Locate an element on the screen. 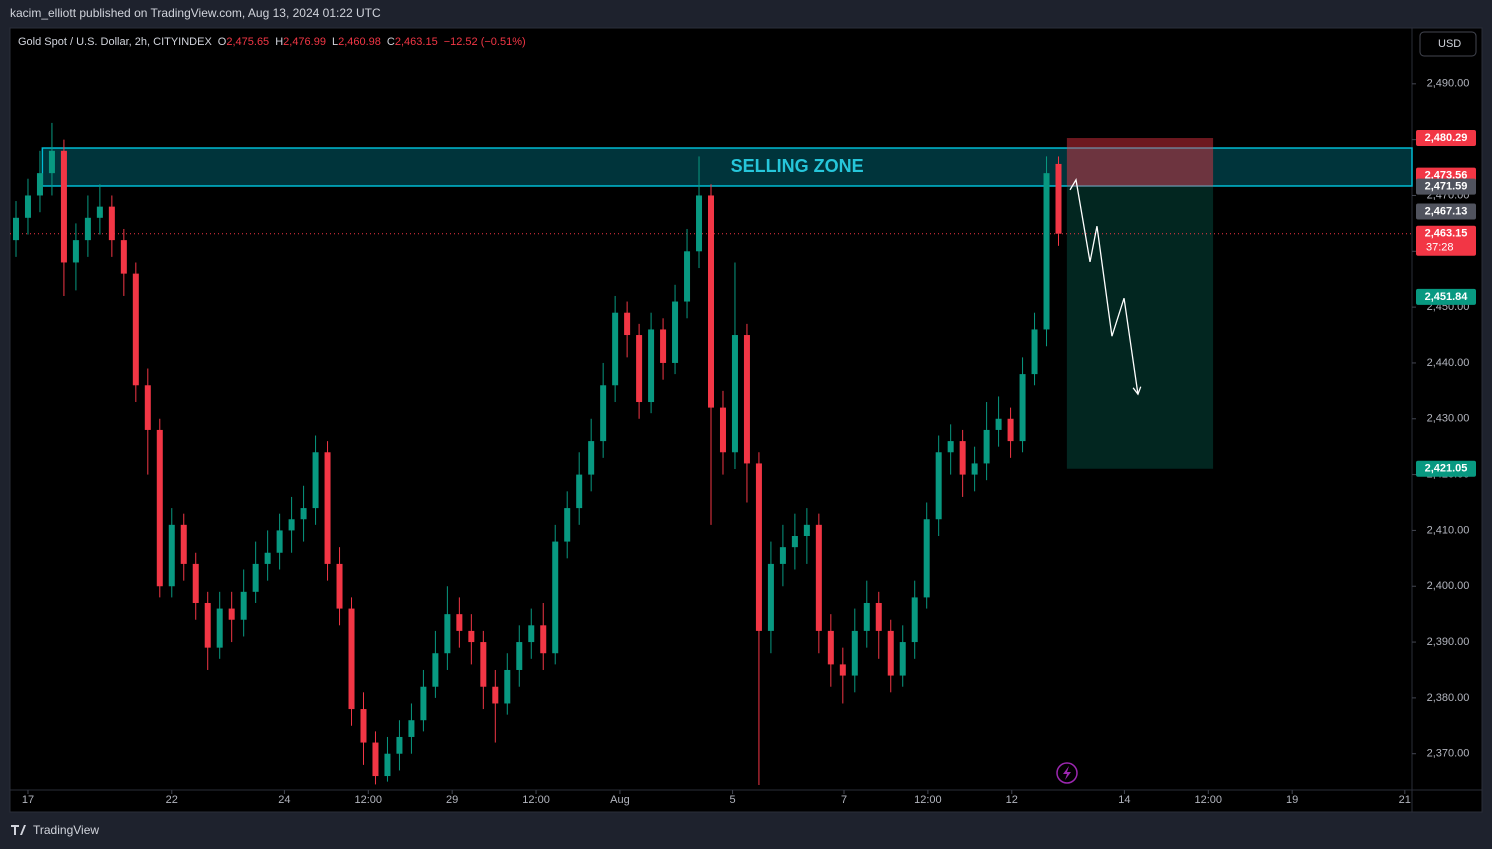 The width and height of the screenshot is (1492, 849). icon-circle is located at coordinates (1067, 773).